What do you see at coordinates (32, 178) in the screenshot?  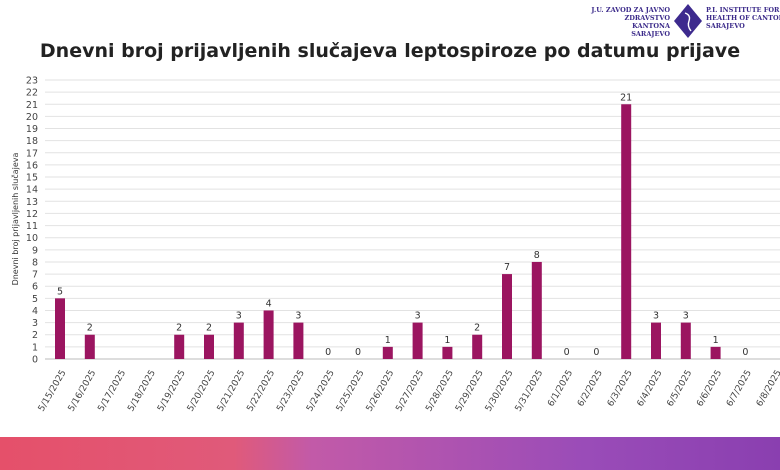 I see `y-tick-label: 15` at bounding box center [32, 178].